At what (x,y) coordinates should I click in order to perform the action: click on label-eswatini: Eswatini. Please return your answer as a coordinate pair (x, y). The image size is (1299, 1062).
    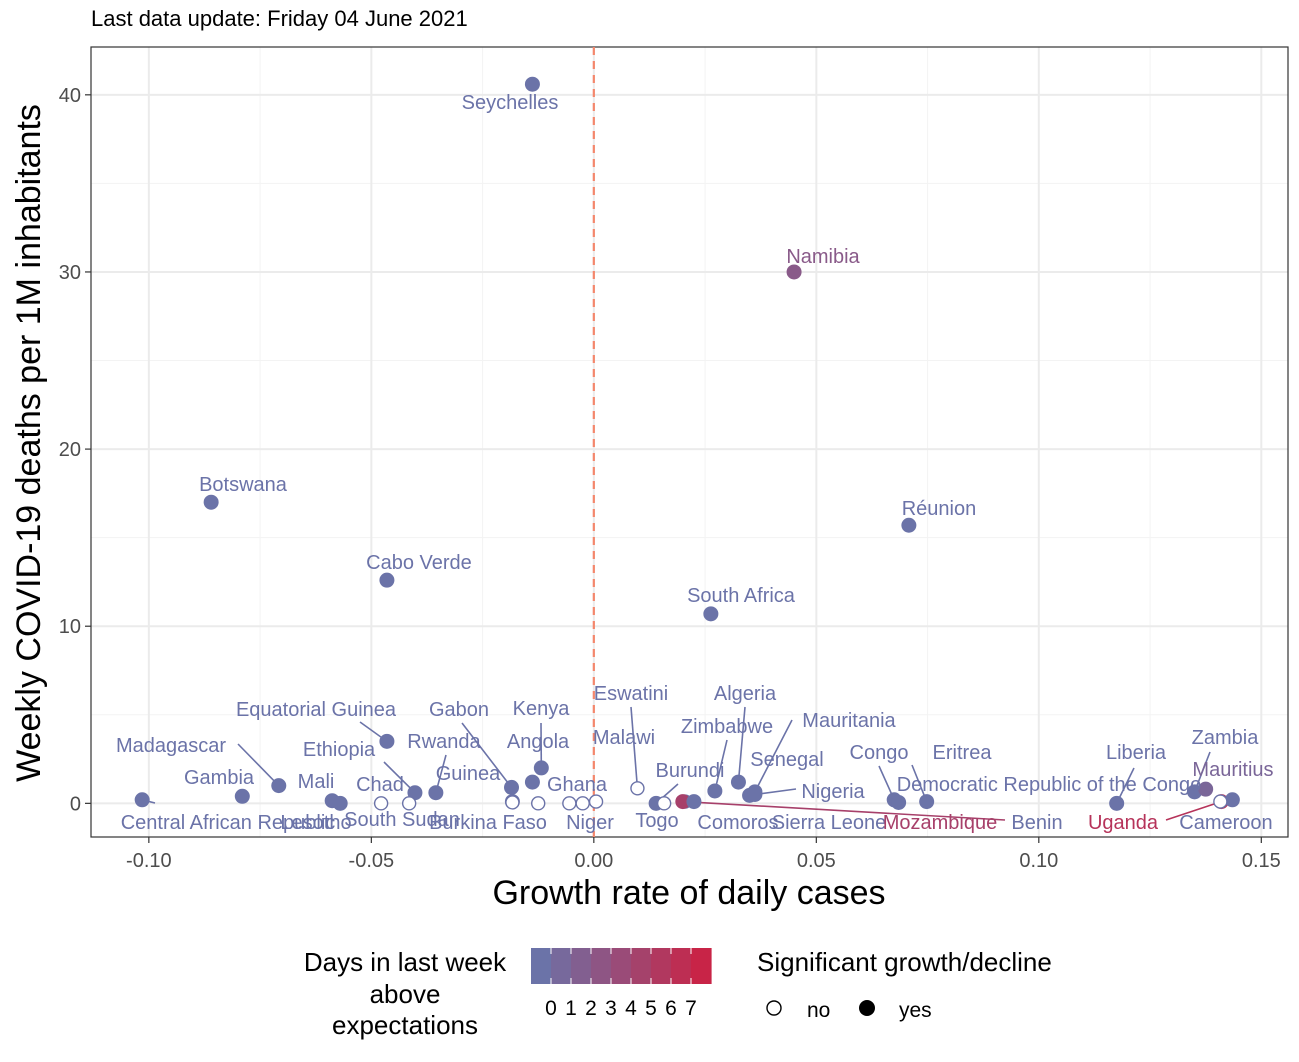
    Looking at the image, I should click on (631, 694).